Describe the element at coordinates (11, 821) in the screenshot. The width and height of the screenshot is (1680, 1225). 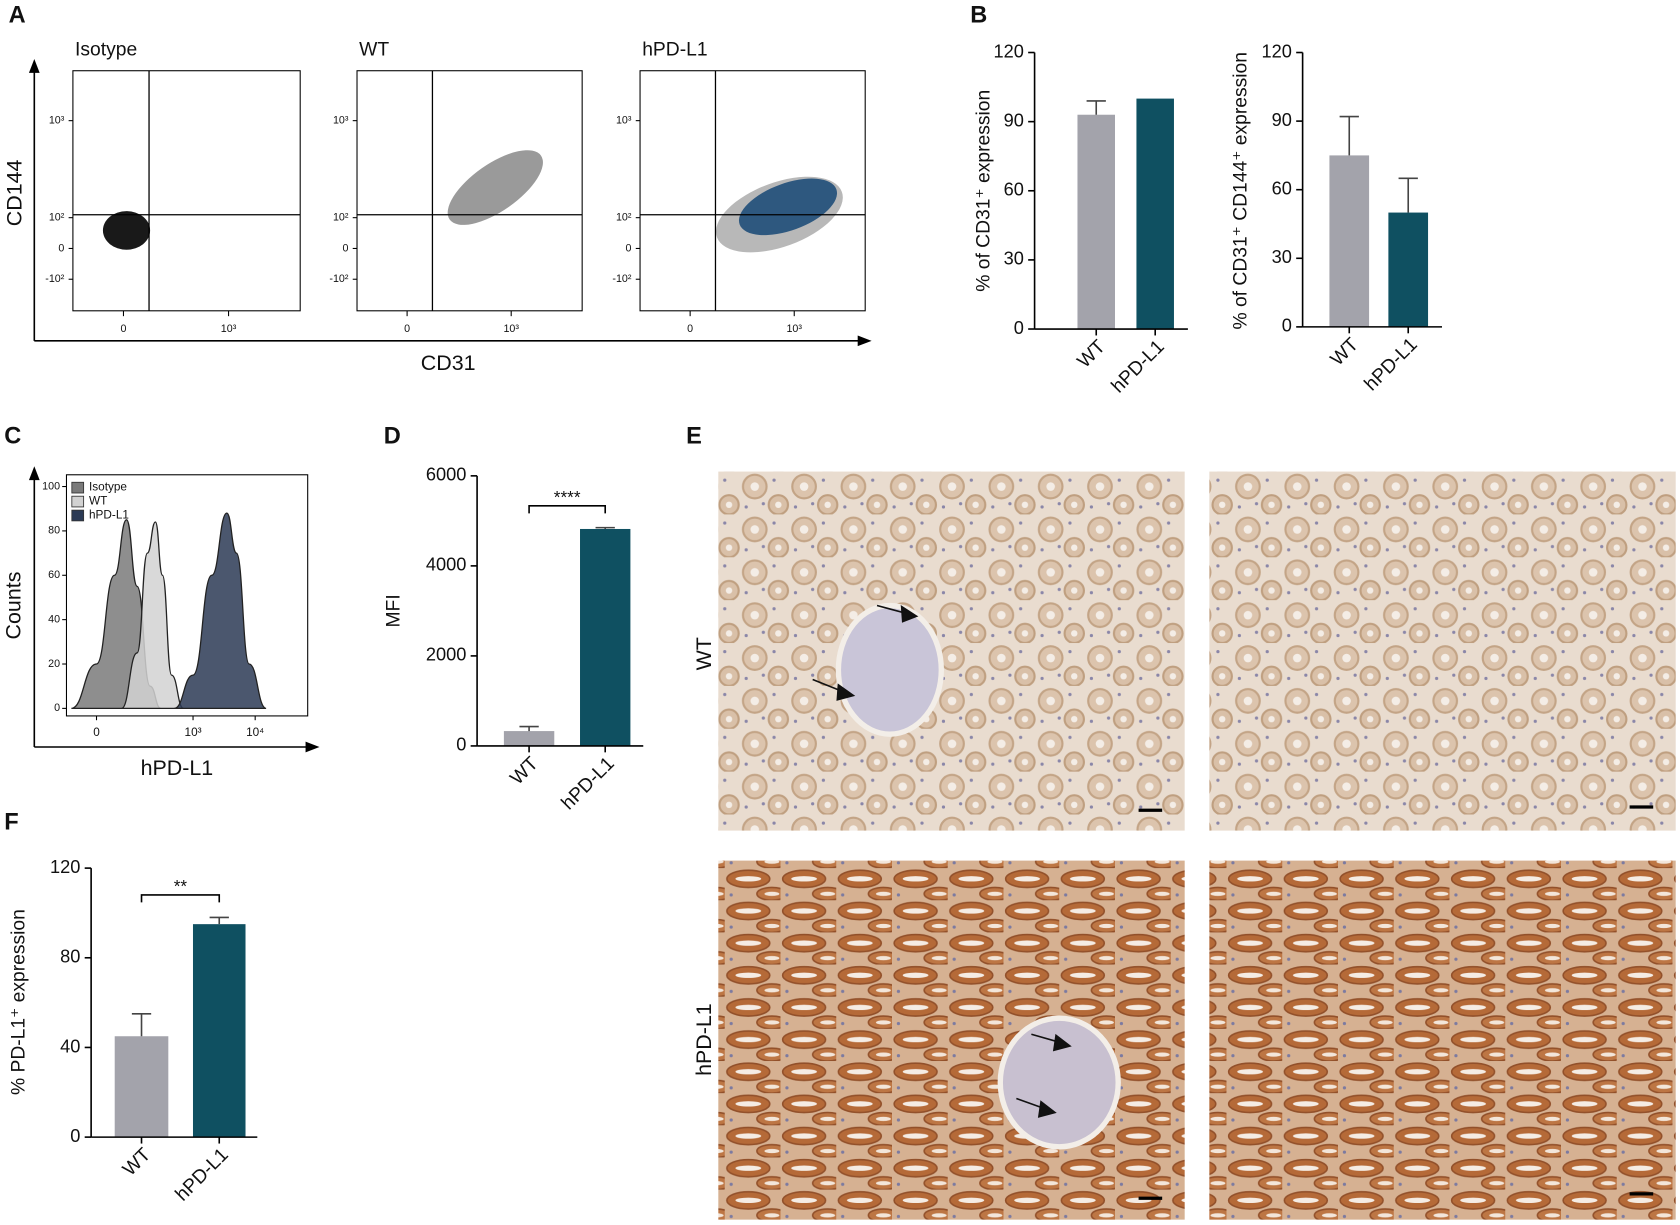
I see `panel-label: F` at that location.